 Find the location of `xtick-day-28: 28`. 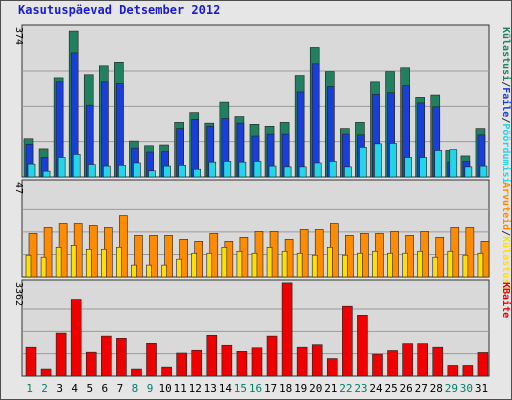

xtick-day-28: 28 is located at coordinates (436, 388).